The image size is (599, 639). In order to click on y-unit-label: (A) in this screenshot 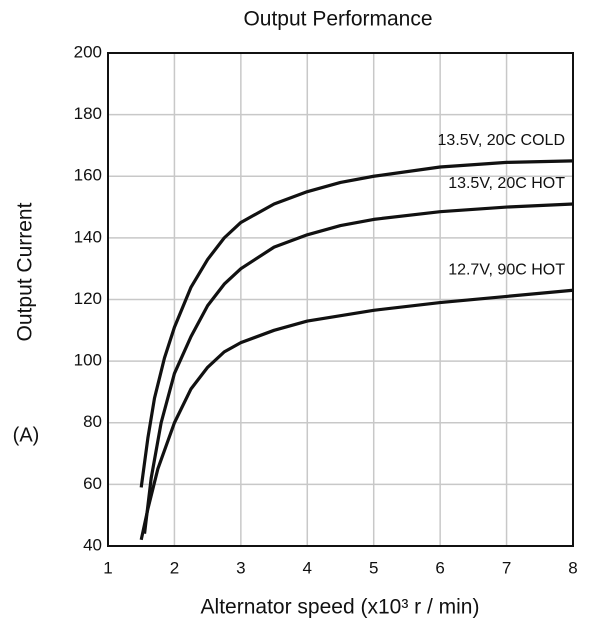, I will do `click(26, 435)`.